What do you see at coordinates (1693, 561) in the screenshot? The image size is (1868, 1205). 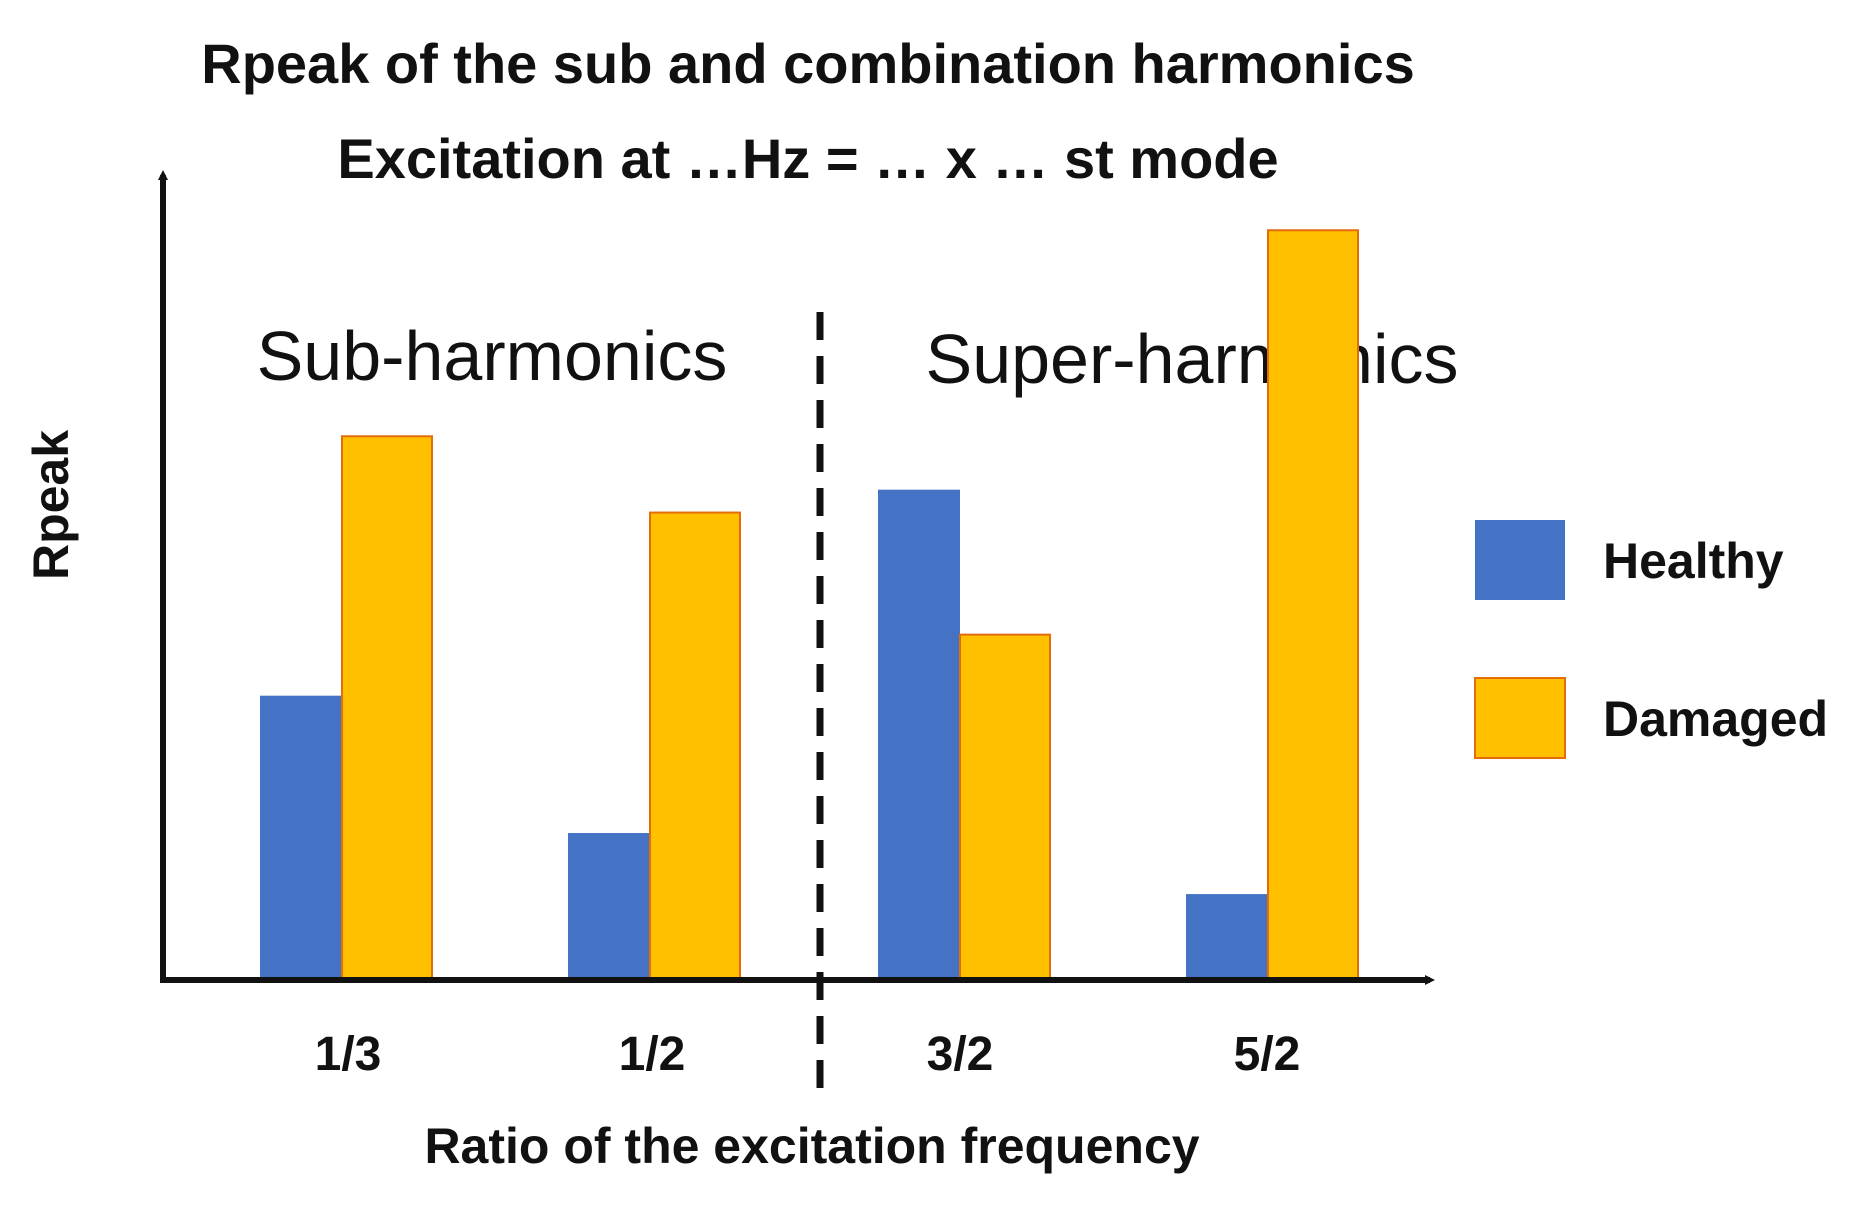 I see `legend-label-healthy: Healthy` at bounding box center [1693, 561].